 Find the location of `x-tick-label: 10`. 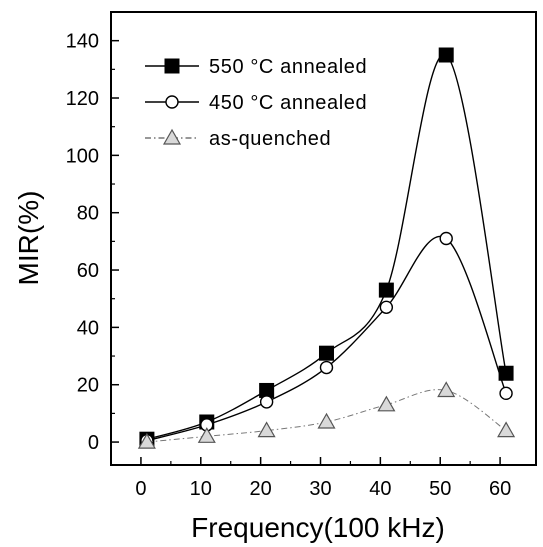

x-tick-label: 10 is located at coordinates (201, 489).